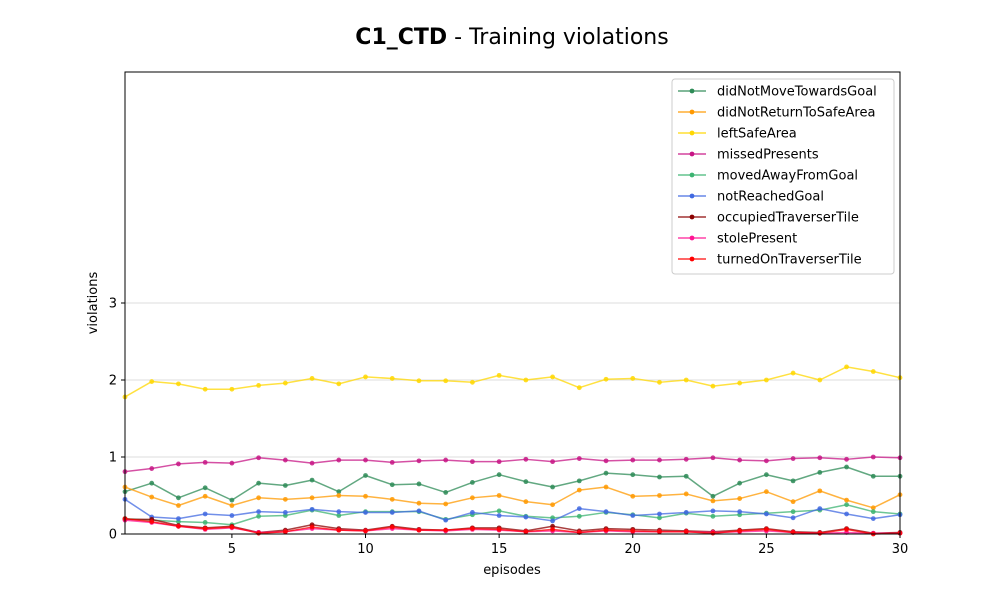 This screenshot has width=1000, height=600. Describe the element at coordinates (365, 549) in the screenshot. I see `x-tick-label: 10` at that location.